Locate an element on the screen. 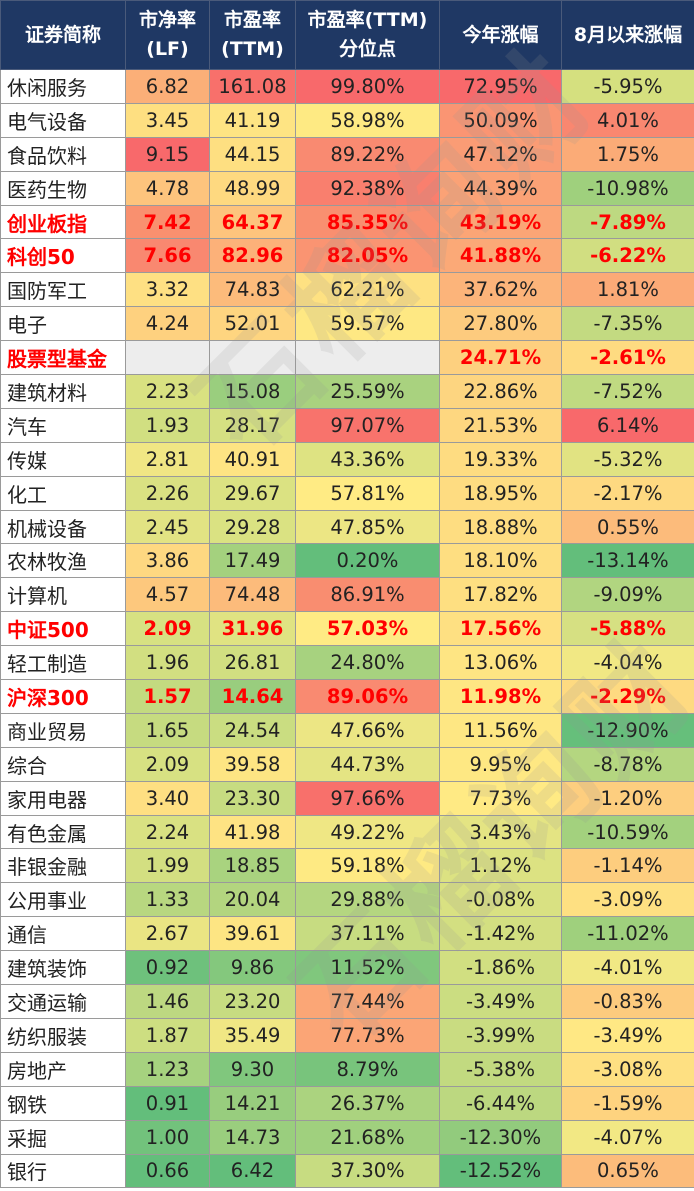 The width and height of the screenshot is (694, 1191). pb-value: 2.23 is located at coordinates (167, 391).